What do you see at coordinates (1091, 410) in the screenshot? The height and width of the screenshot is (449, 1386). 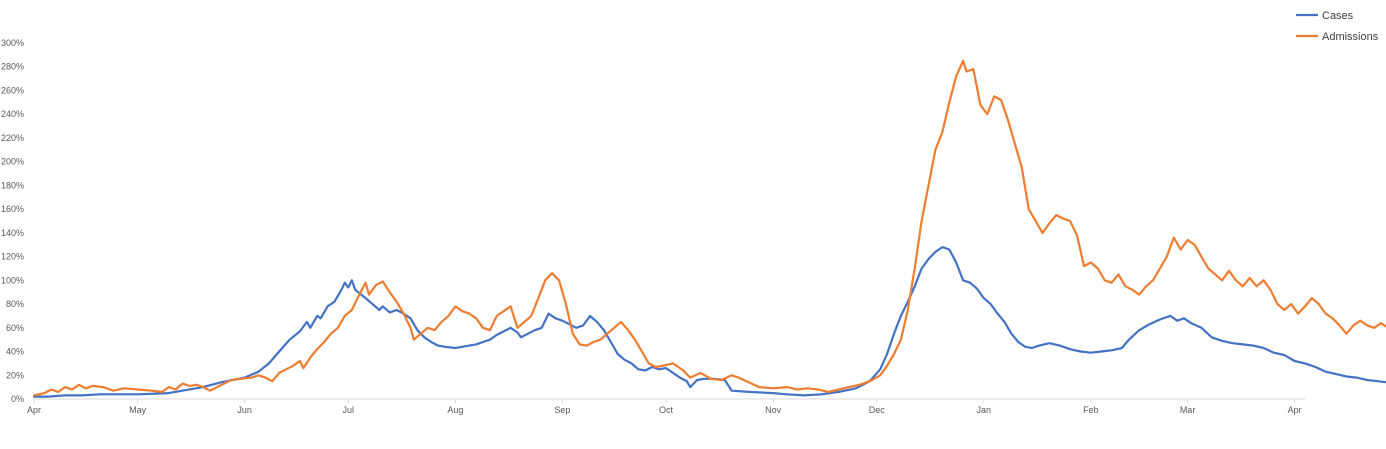 I see `x-tick-label: Feb` at bounding box center [1091, 410].